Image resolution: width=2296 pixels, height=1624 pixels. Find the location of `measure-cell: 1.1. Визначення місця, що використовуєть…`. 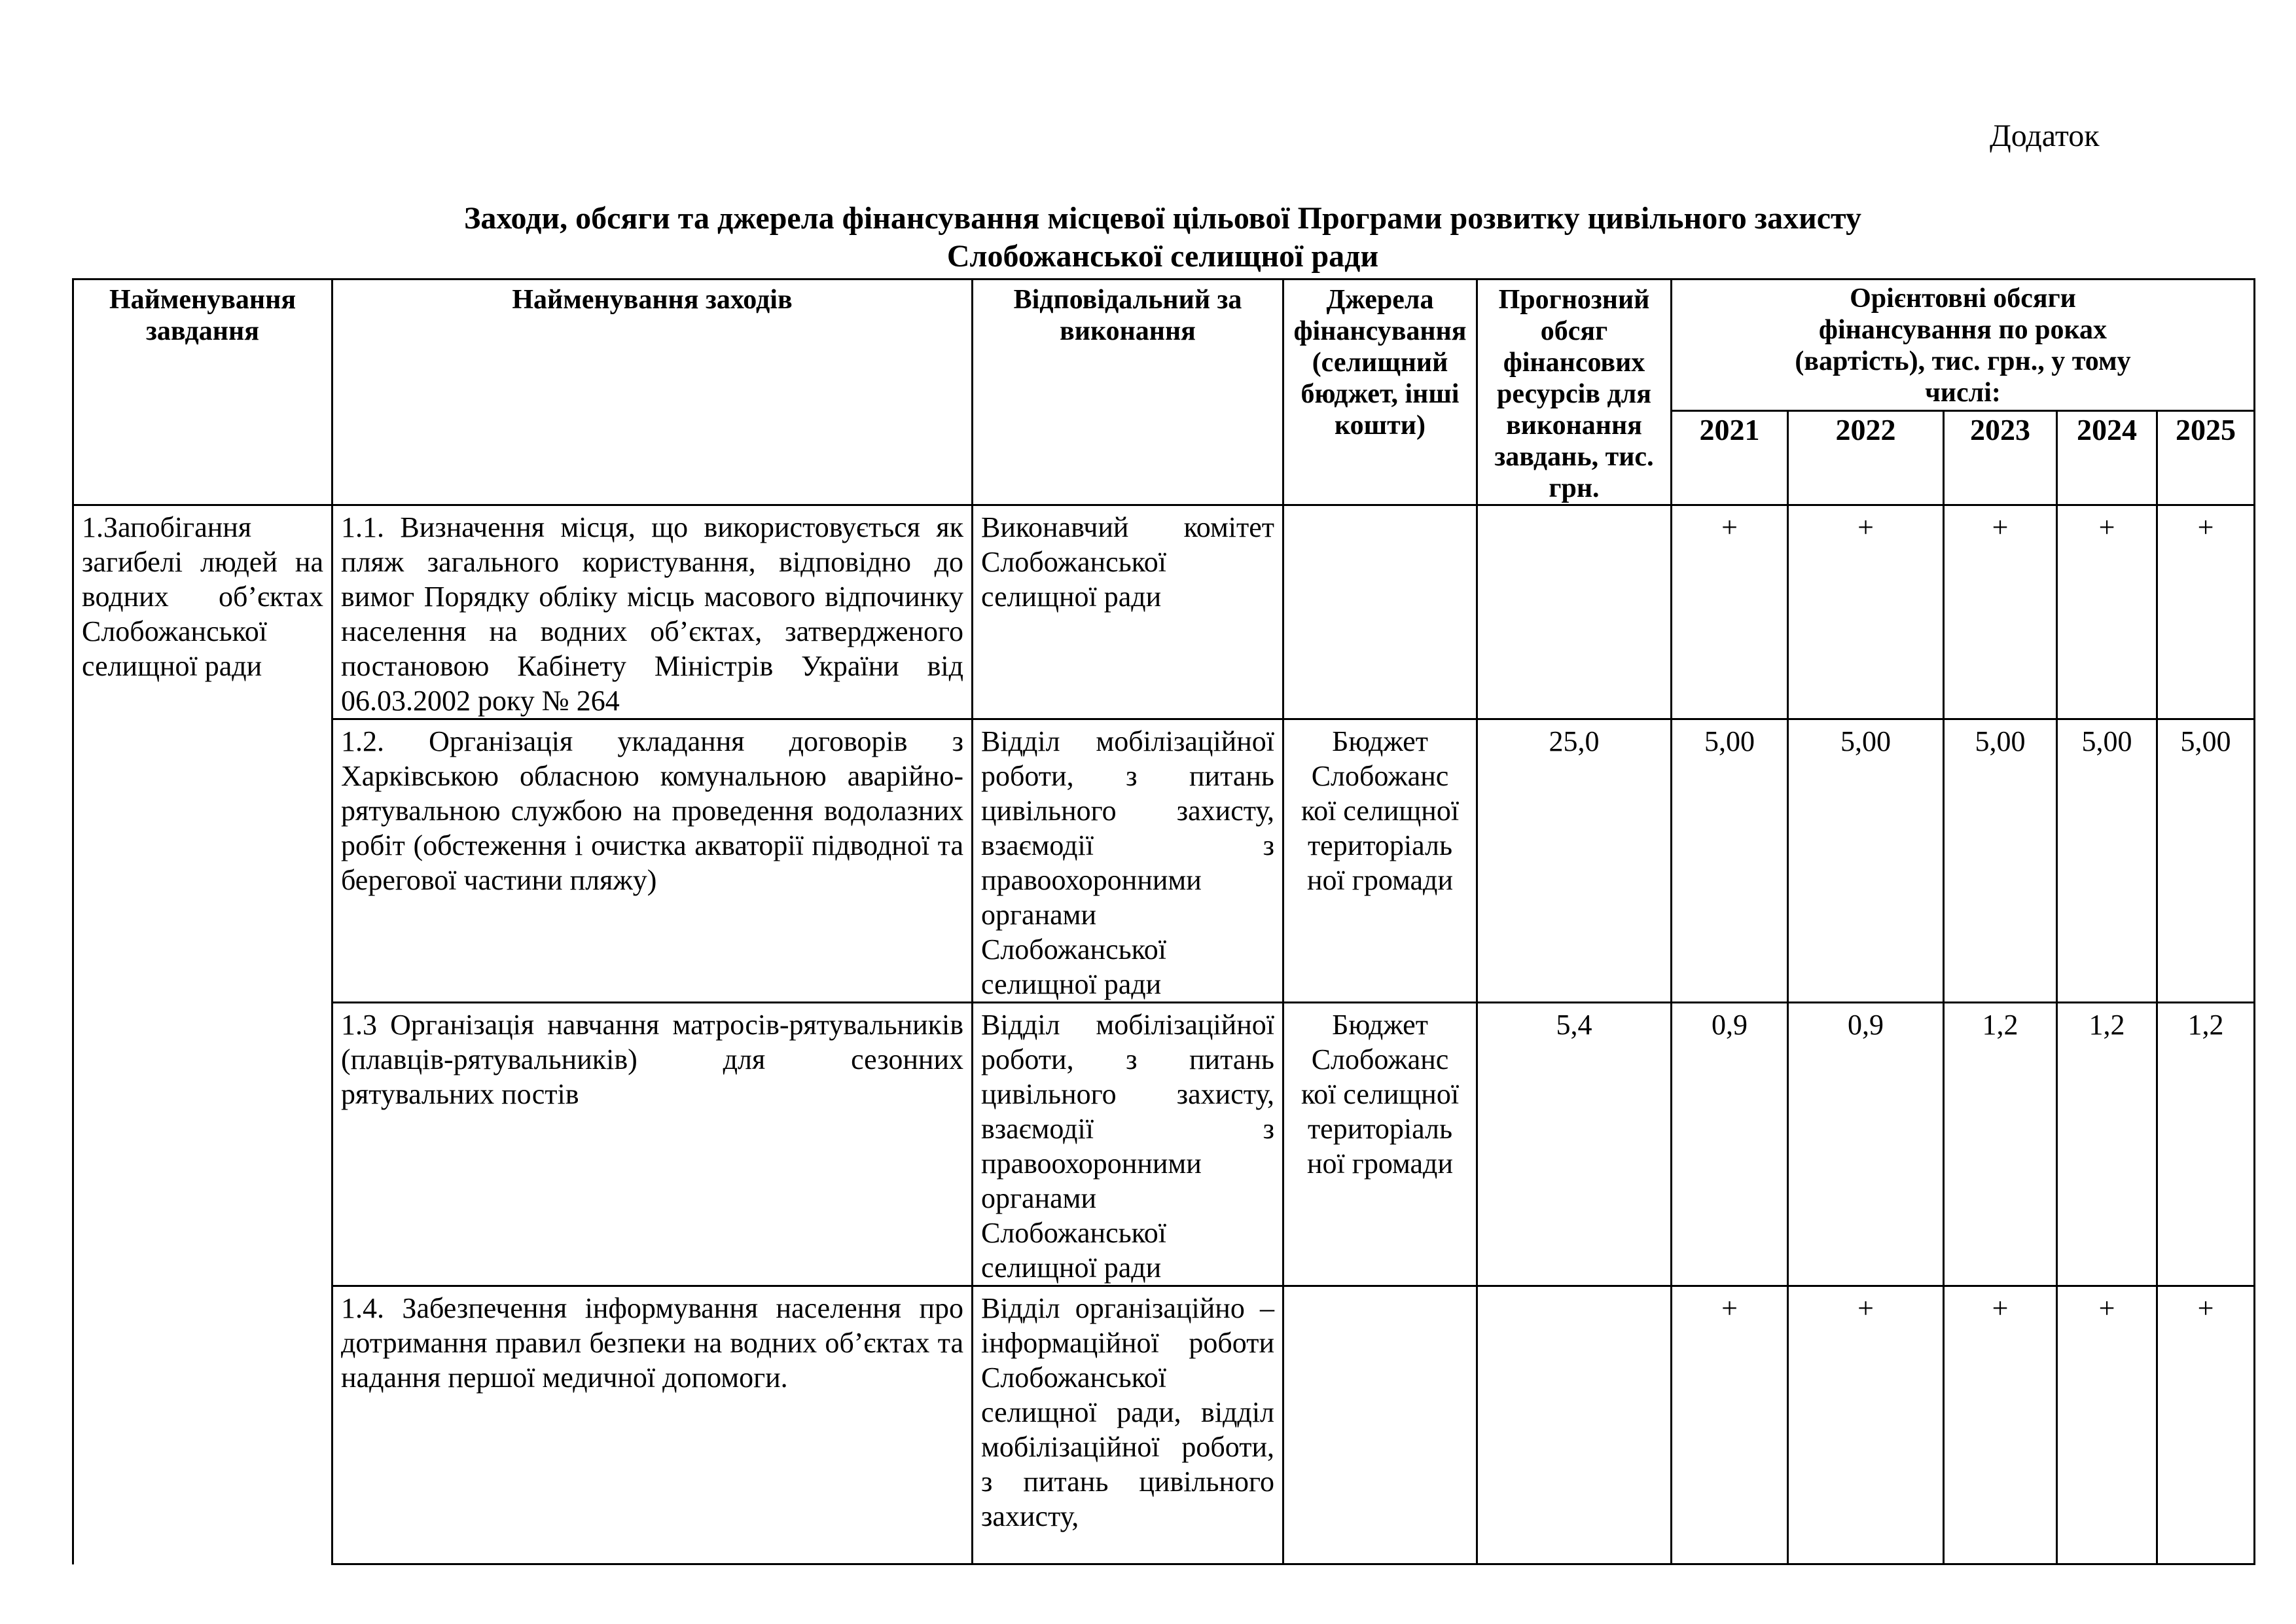

measure-cell: 1.1. Визначення місця, що використовуєть… is located at coordinates (652, 612).